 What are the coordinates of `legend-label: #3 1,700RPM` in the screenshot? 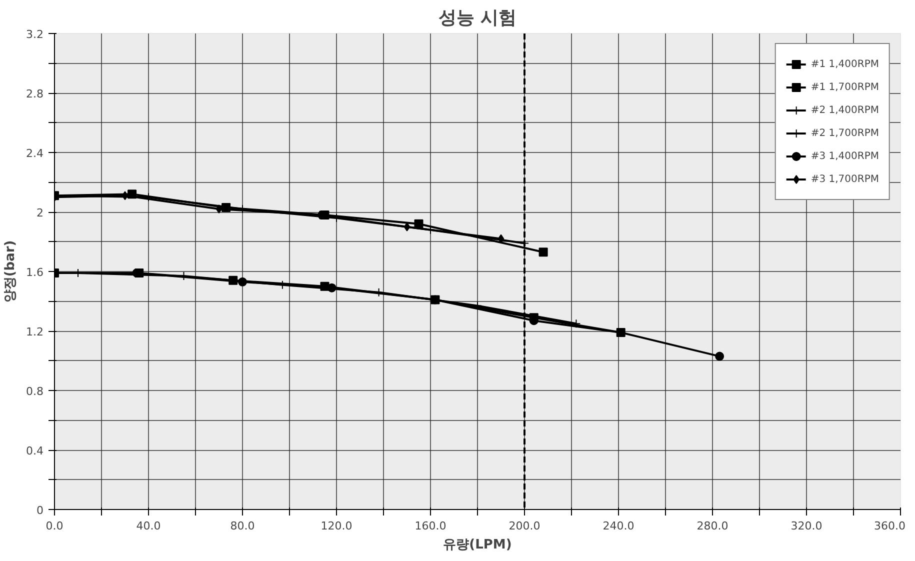 It's located at (844, 179).